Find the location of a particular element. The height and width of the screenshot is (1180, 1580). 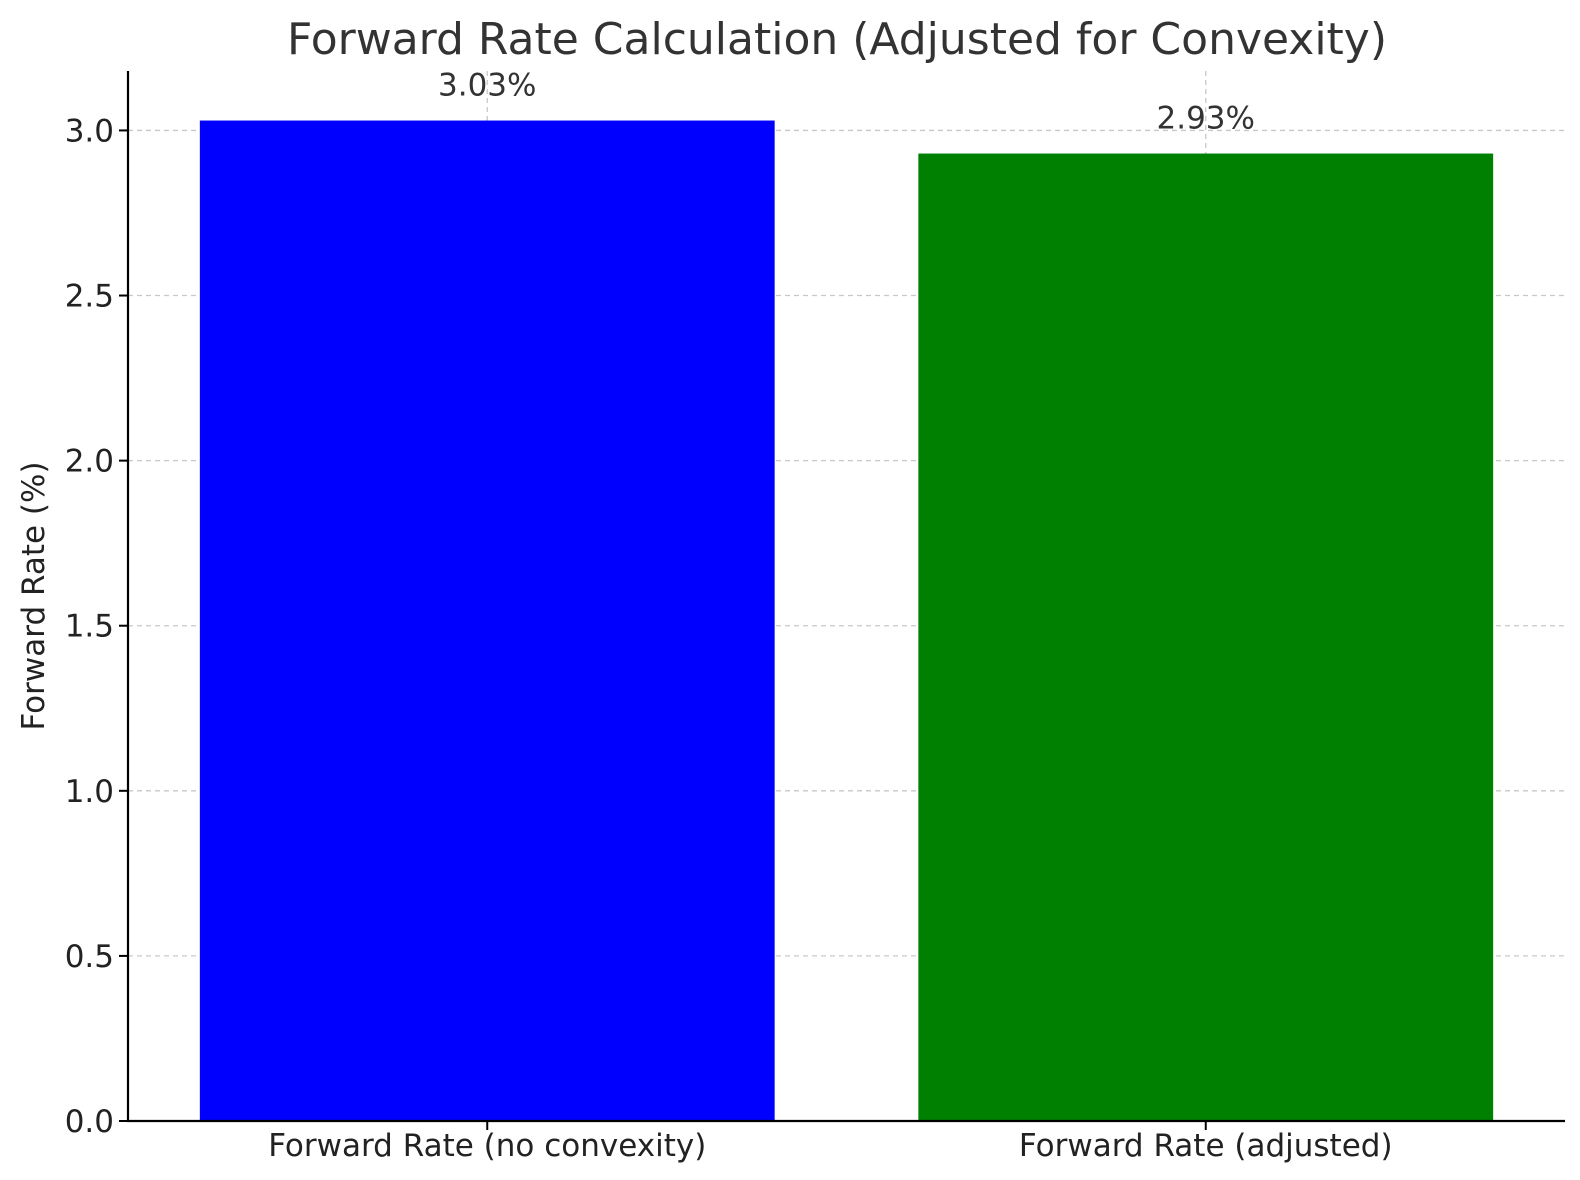

y-tick-label: 2.5 is located at coordinates (89, 297).